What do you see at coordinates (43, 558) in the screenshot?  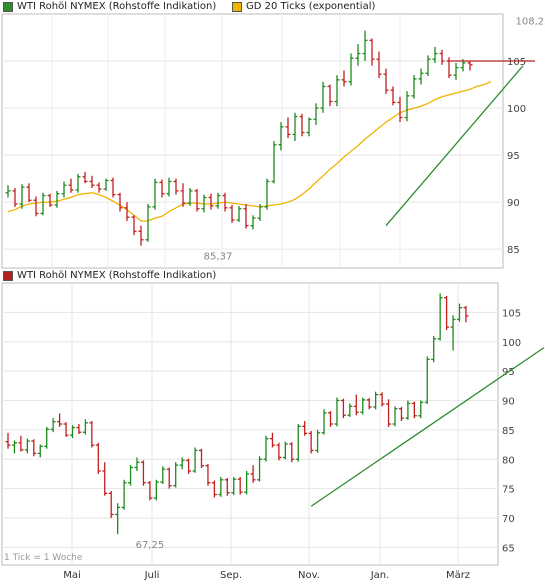 I see `tick-footnote: 1 Tick = 1 Woche` at bounding box center [43, 558].